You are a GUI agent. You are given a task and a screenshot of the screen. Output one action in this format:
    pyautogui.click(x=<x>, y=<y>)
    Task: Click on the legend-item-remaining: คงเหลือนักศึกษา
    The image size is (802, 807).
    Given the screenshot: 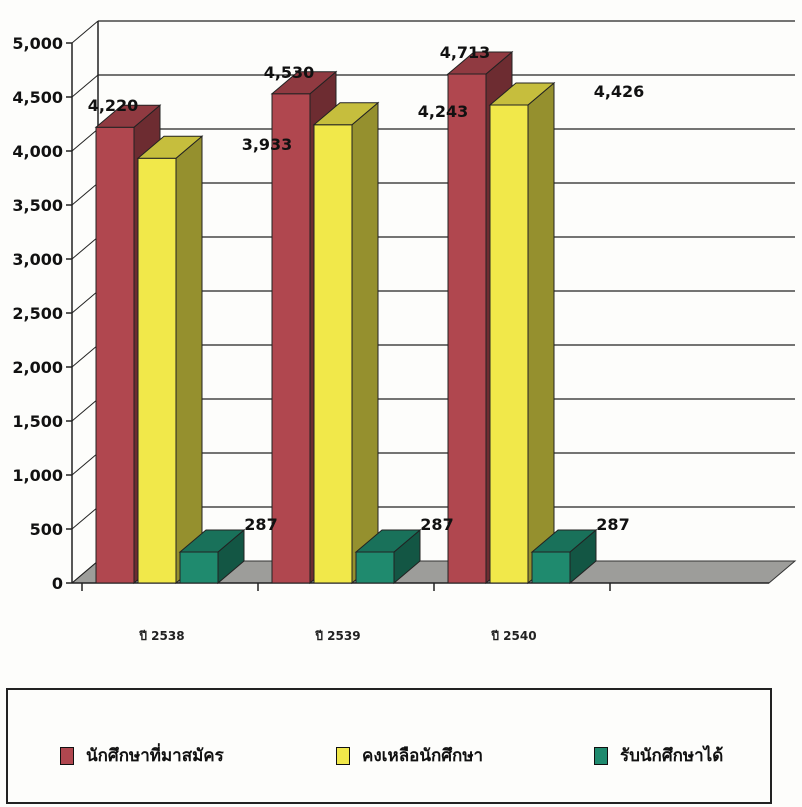 What is the action you would take?
    pyautogui.click(x=409, y=755)
    